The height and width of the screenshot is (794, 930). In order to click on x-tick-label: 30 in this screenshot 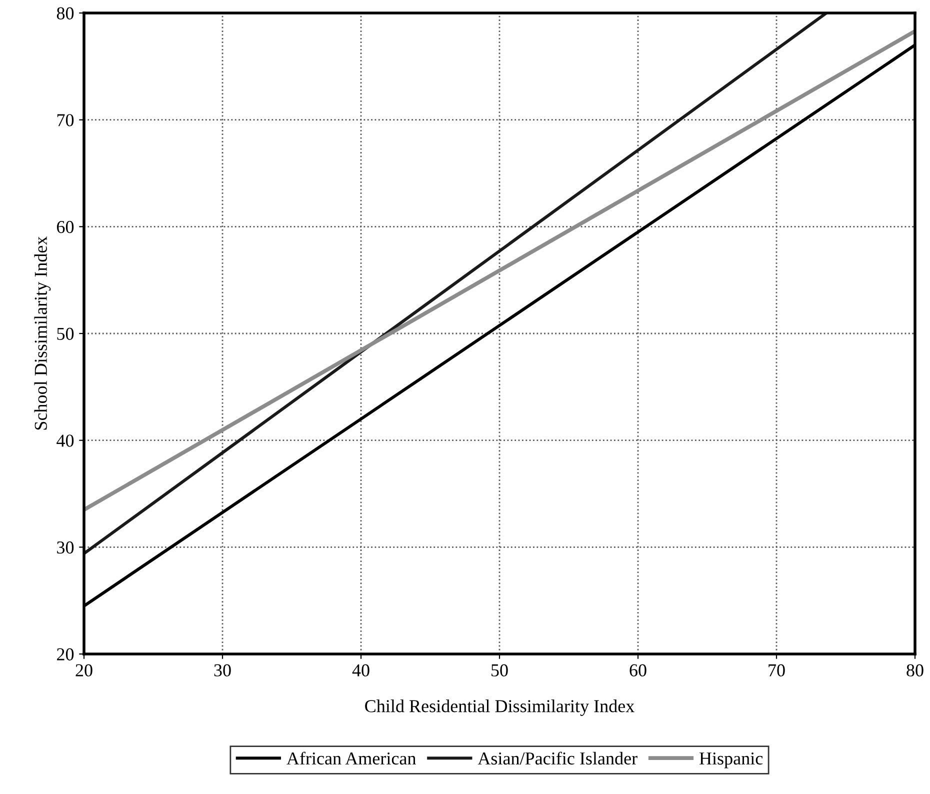, I will do `click(222, 670)`.